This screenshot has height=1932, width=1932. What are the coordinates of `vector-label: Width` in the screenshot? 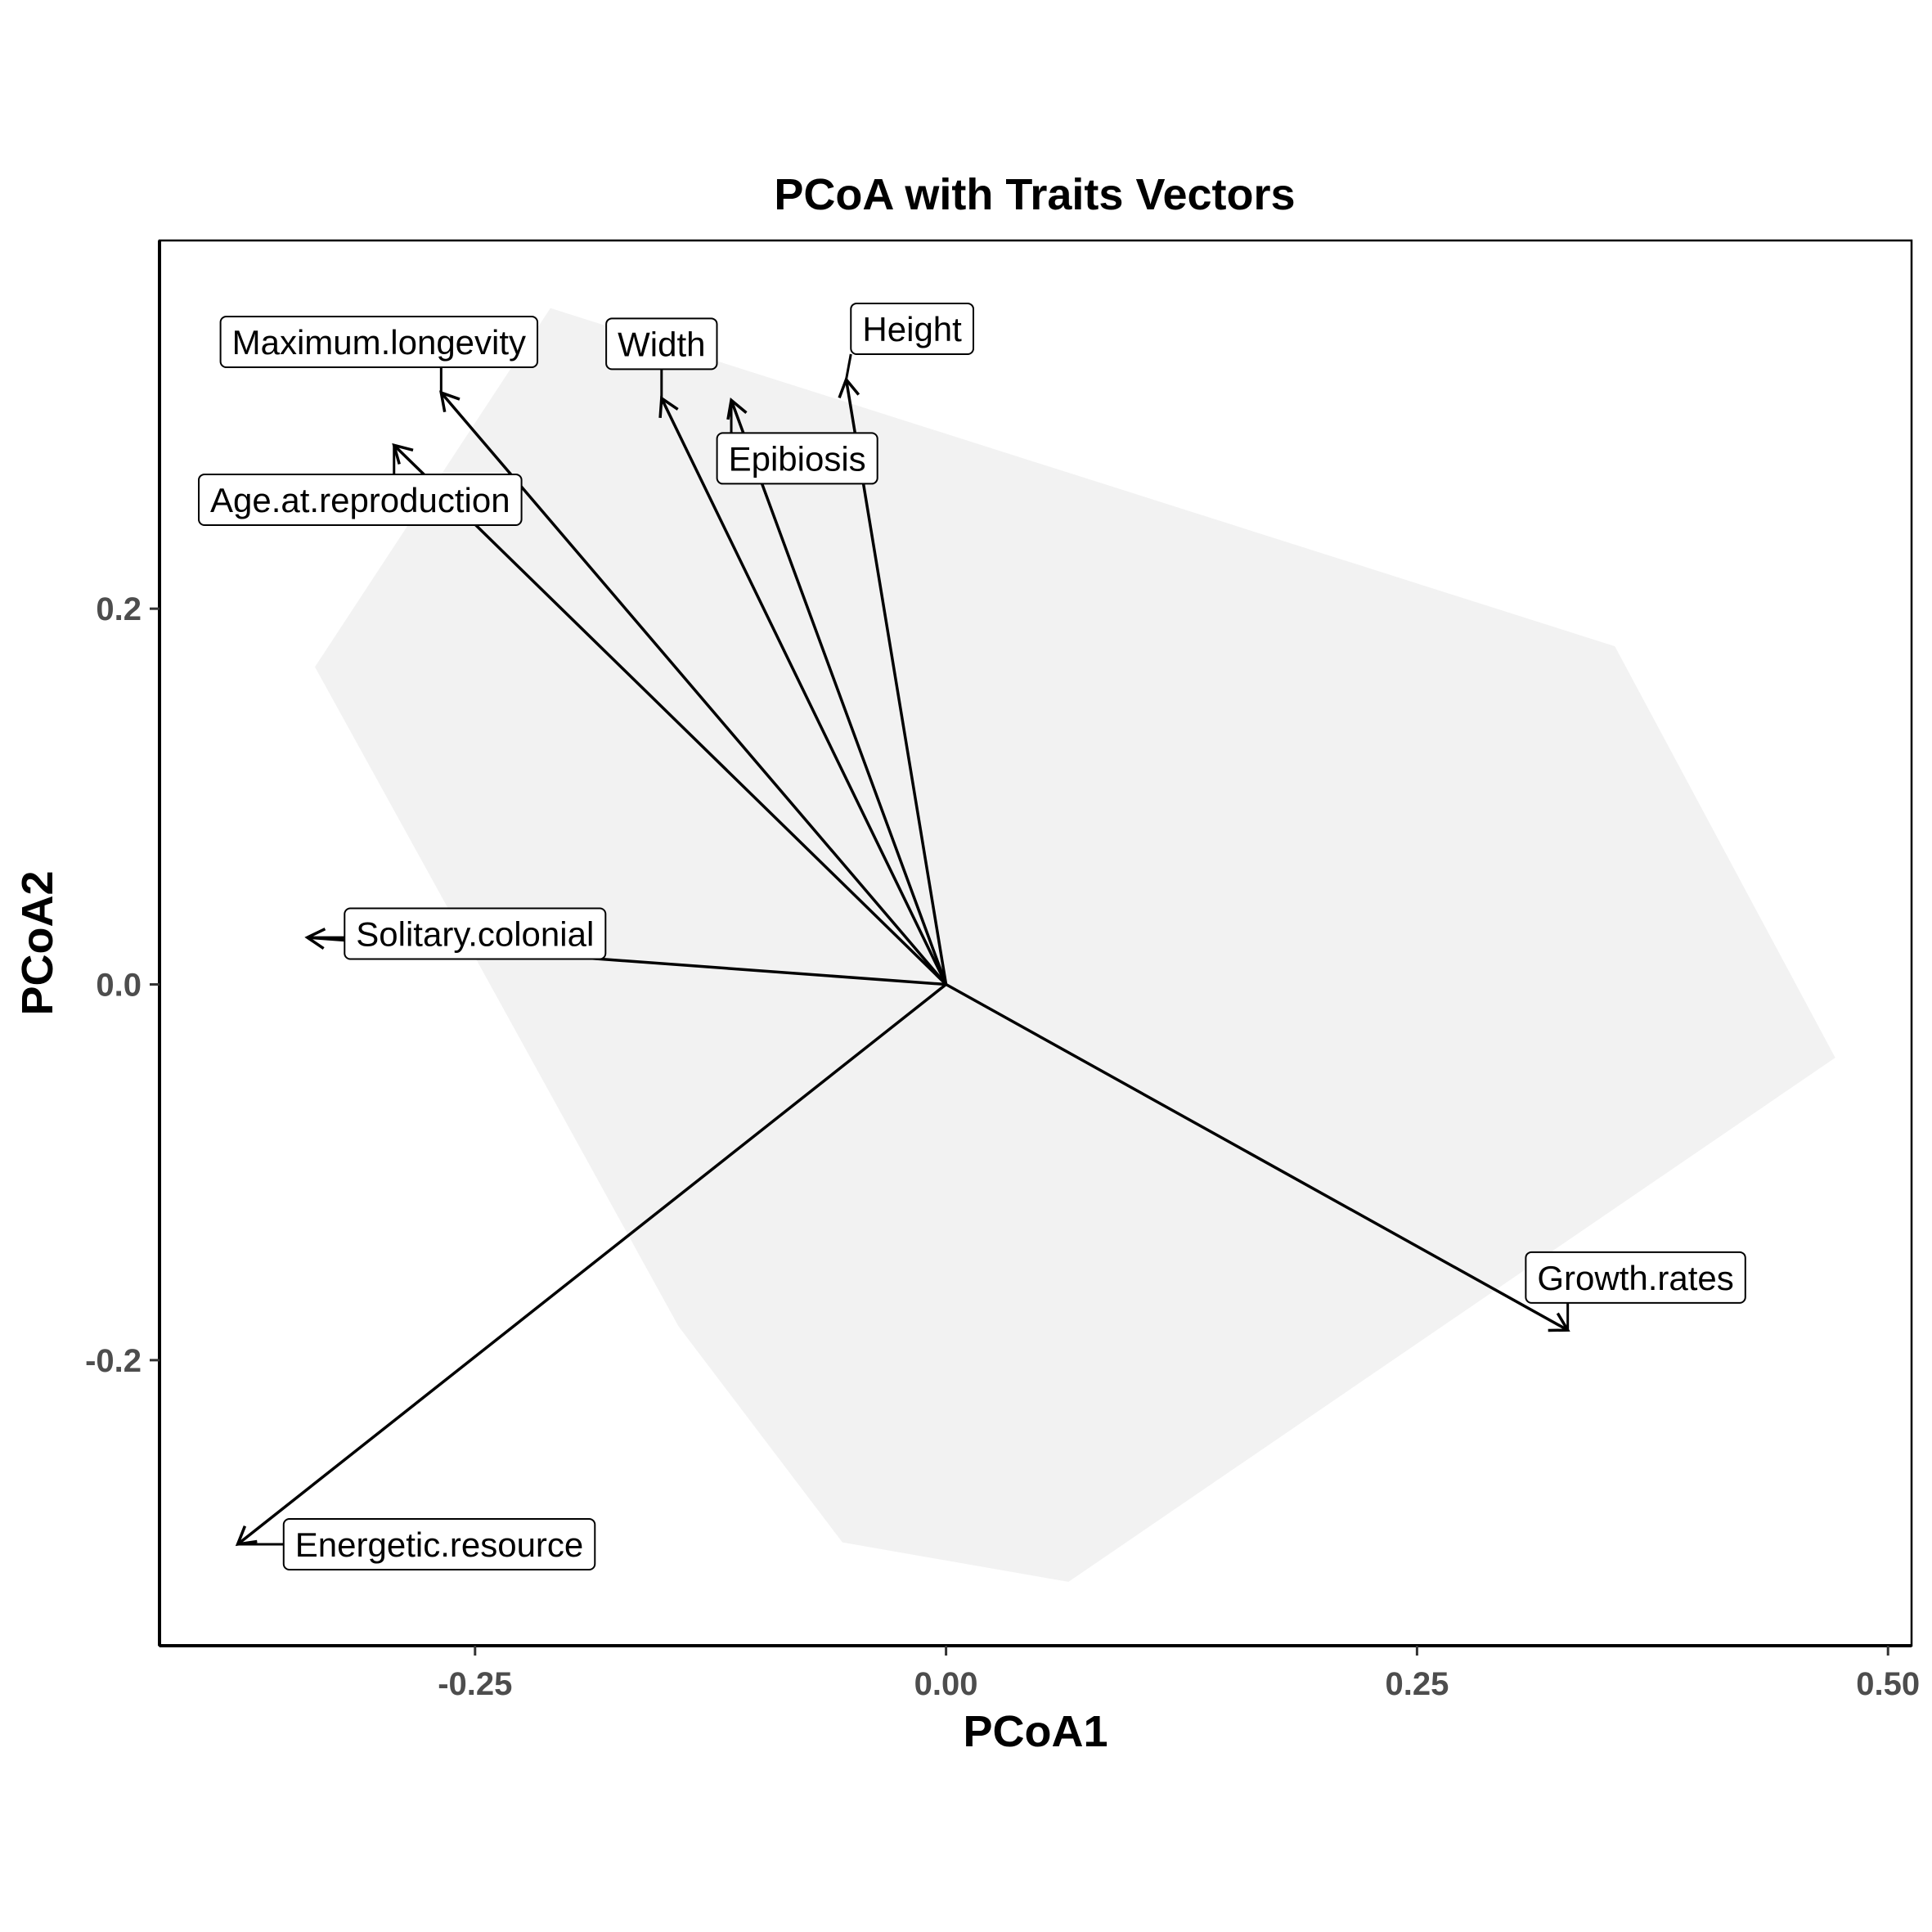 It's located at (661, 358).